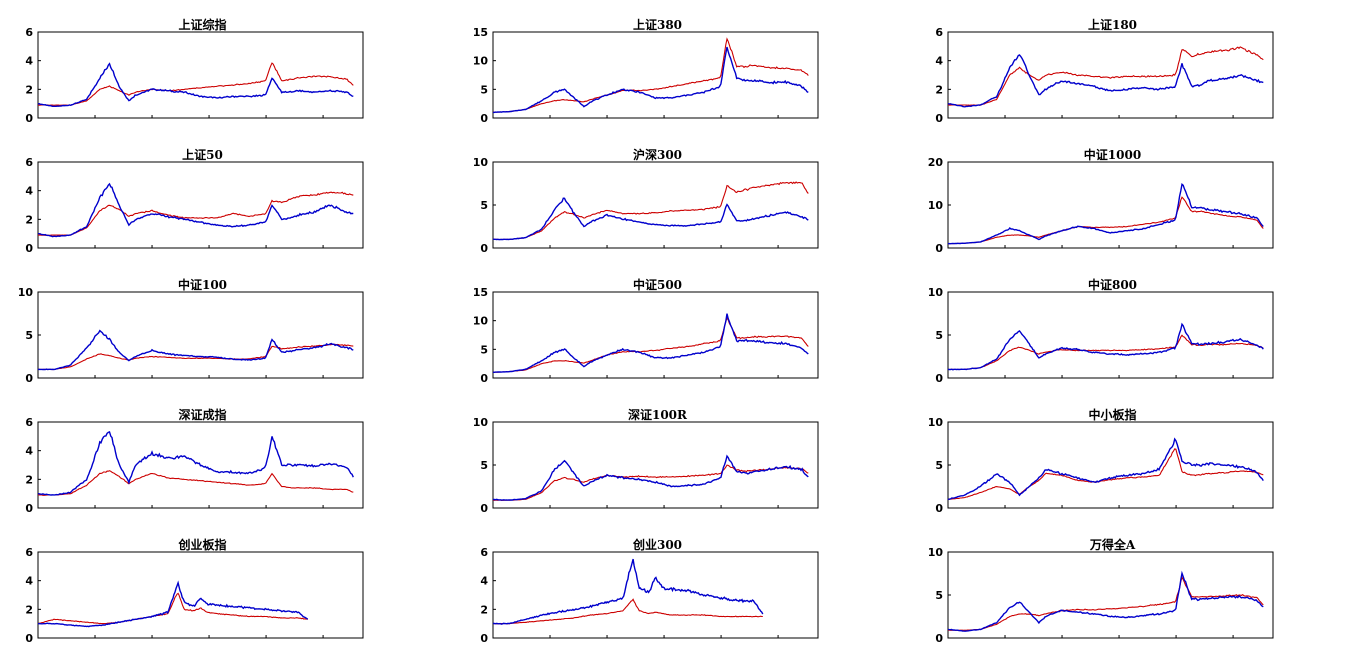 The height and width of the screenshot is (666, 1365). What do you see at coordinates (657, 155) in the screenshot?
I see `chart-title: 沪深300` at bounding box center [657, 155].